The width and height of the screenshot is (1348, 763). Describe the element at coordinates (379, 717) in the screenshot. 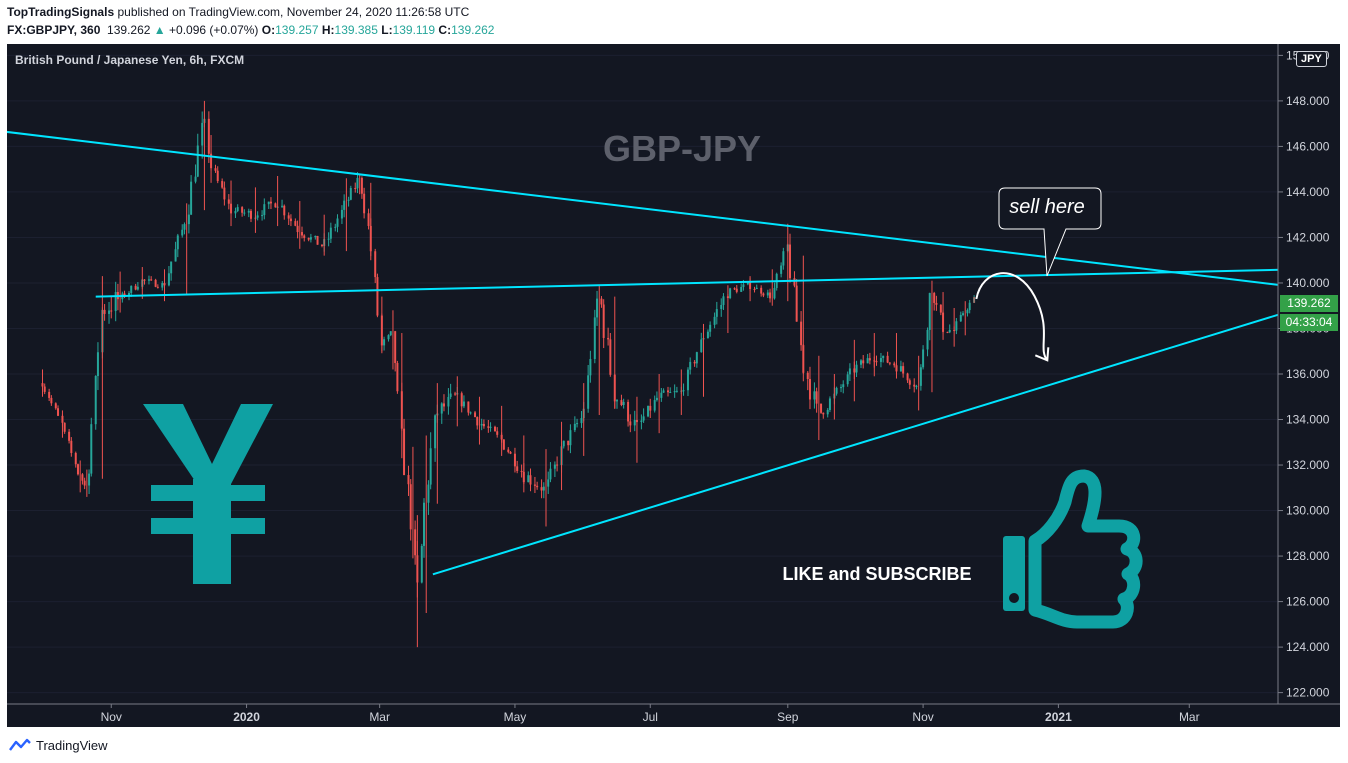

I see `x-tick-label: Mar` at that location.